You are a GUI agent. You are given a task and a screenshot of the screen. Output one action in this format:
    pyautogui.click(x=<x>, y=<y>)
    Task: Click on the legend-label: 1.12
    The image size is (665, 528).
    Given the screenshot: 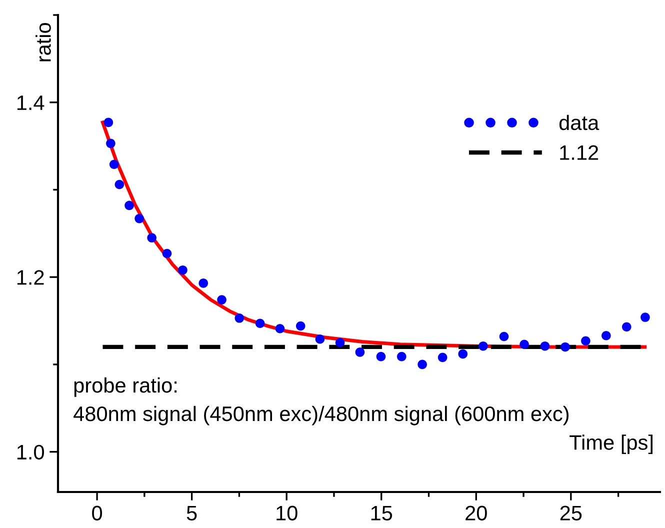 What is the action you would take?
    pyautogui.click(x=579, y=152)
    